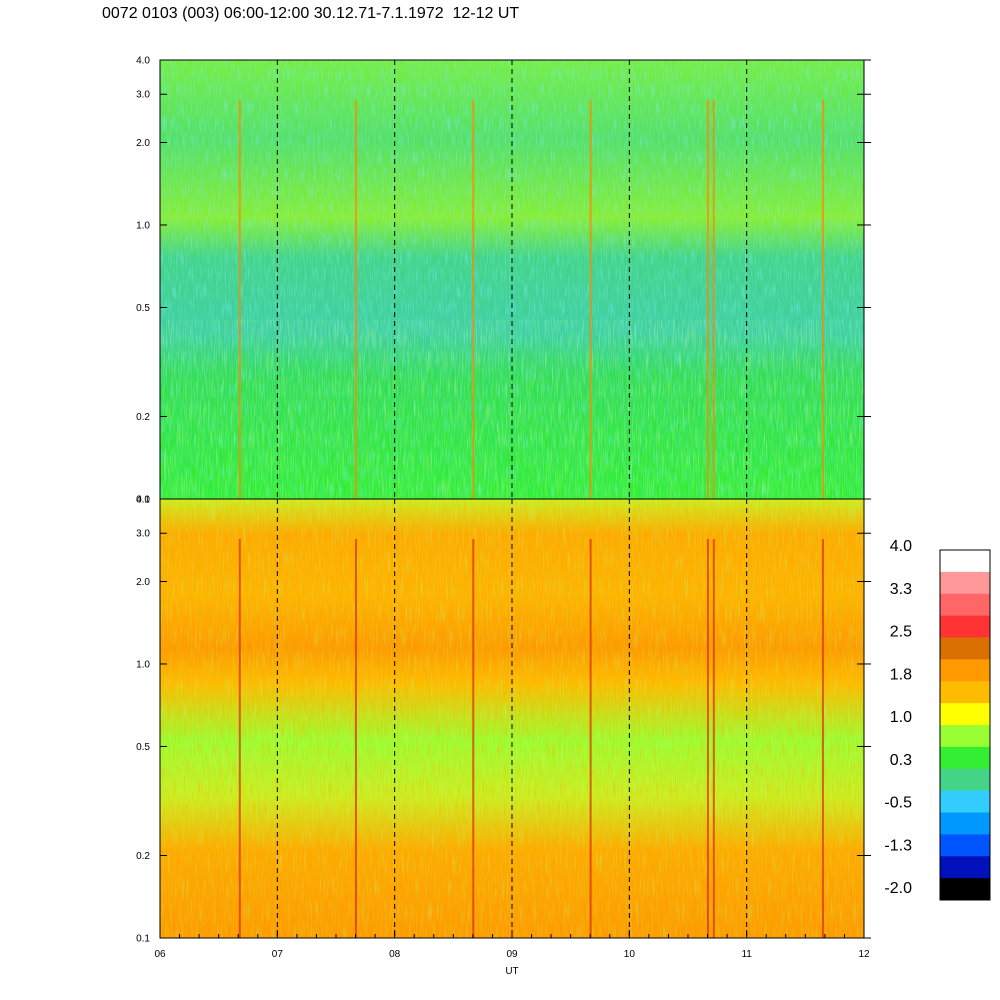 This screenshot has width=1000, height=1000. Describe the element at coordinates (901, 760) in the screenshot. I see `colorbar-label: 0.3` at that location.